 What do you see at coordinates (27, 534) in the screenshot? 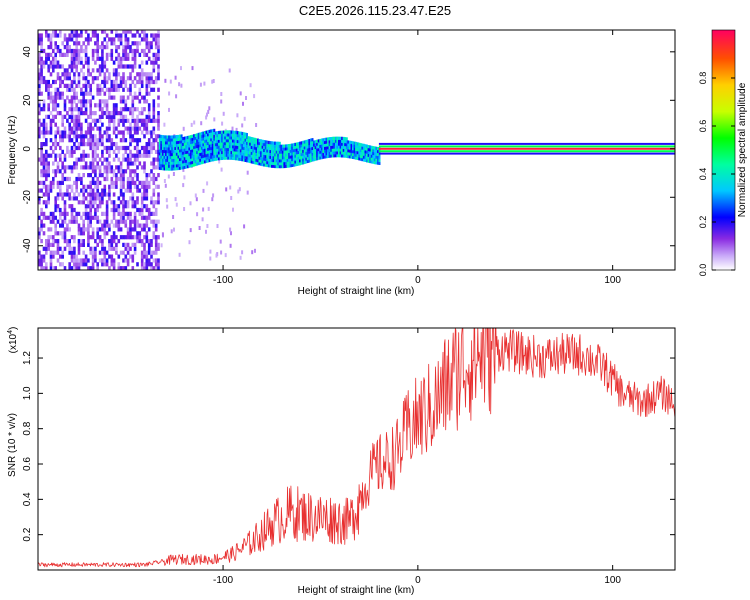
I see `y-tick-label: 0.2` at bounding box center [27, 534].